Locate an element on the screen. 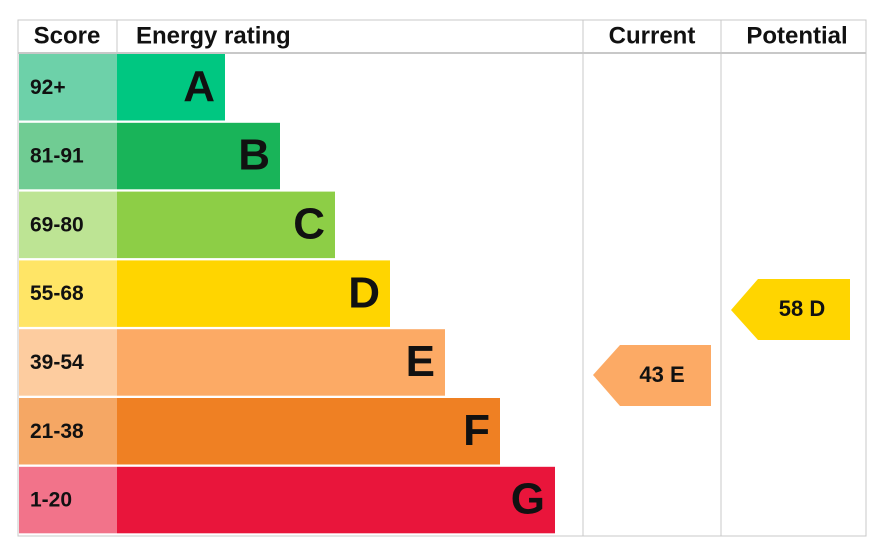 The width and height of the screenshot is (886, 556). current-arrow is located at coordinates (652, 375).